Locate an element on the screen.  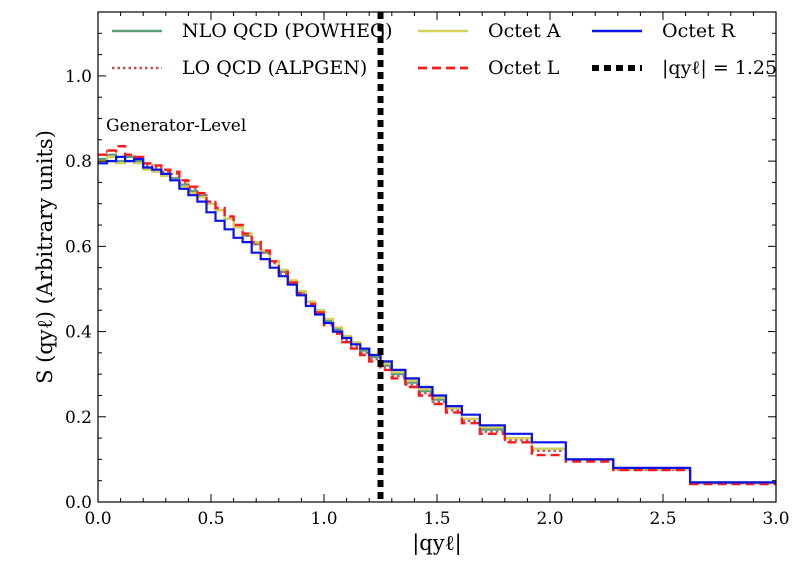
legend-label-2: Octet A is located at coordinates (524, 31).